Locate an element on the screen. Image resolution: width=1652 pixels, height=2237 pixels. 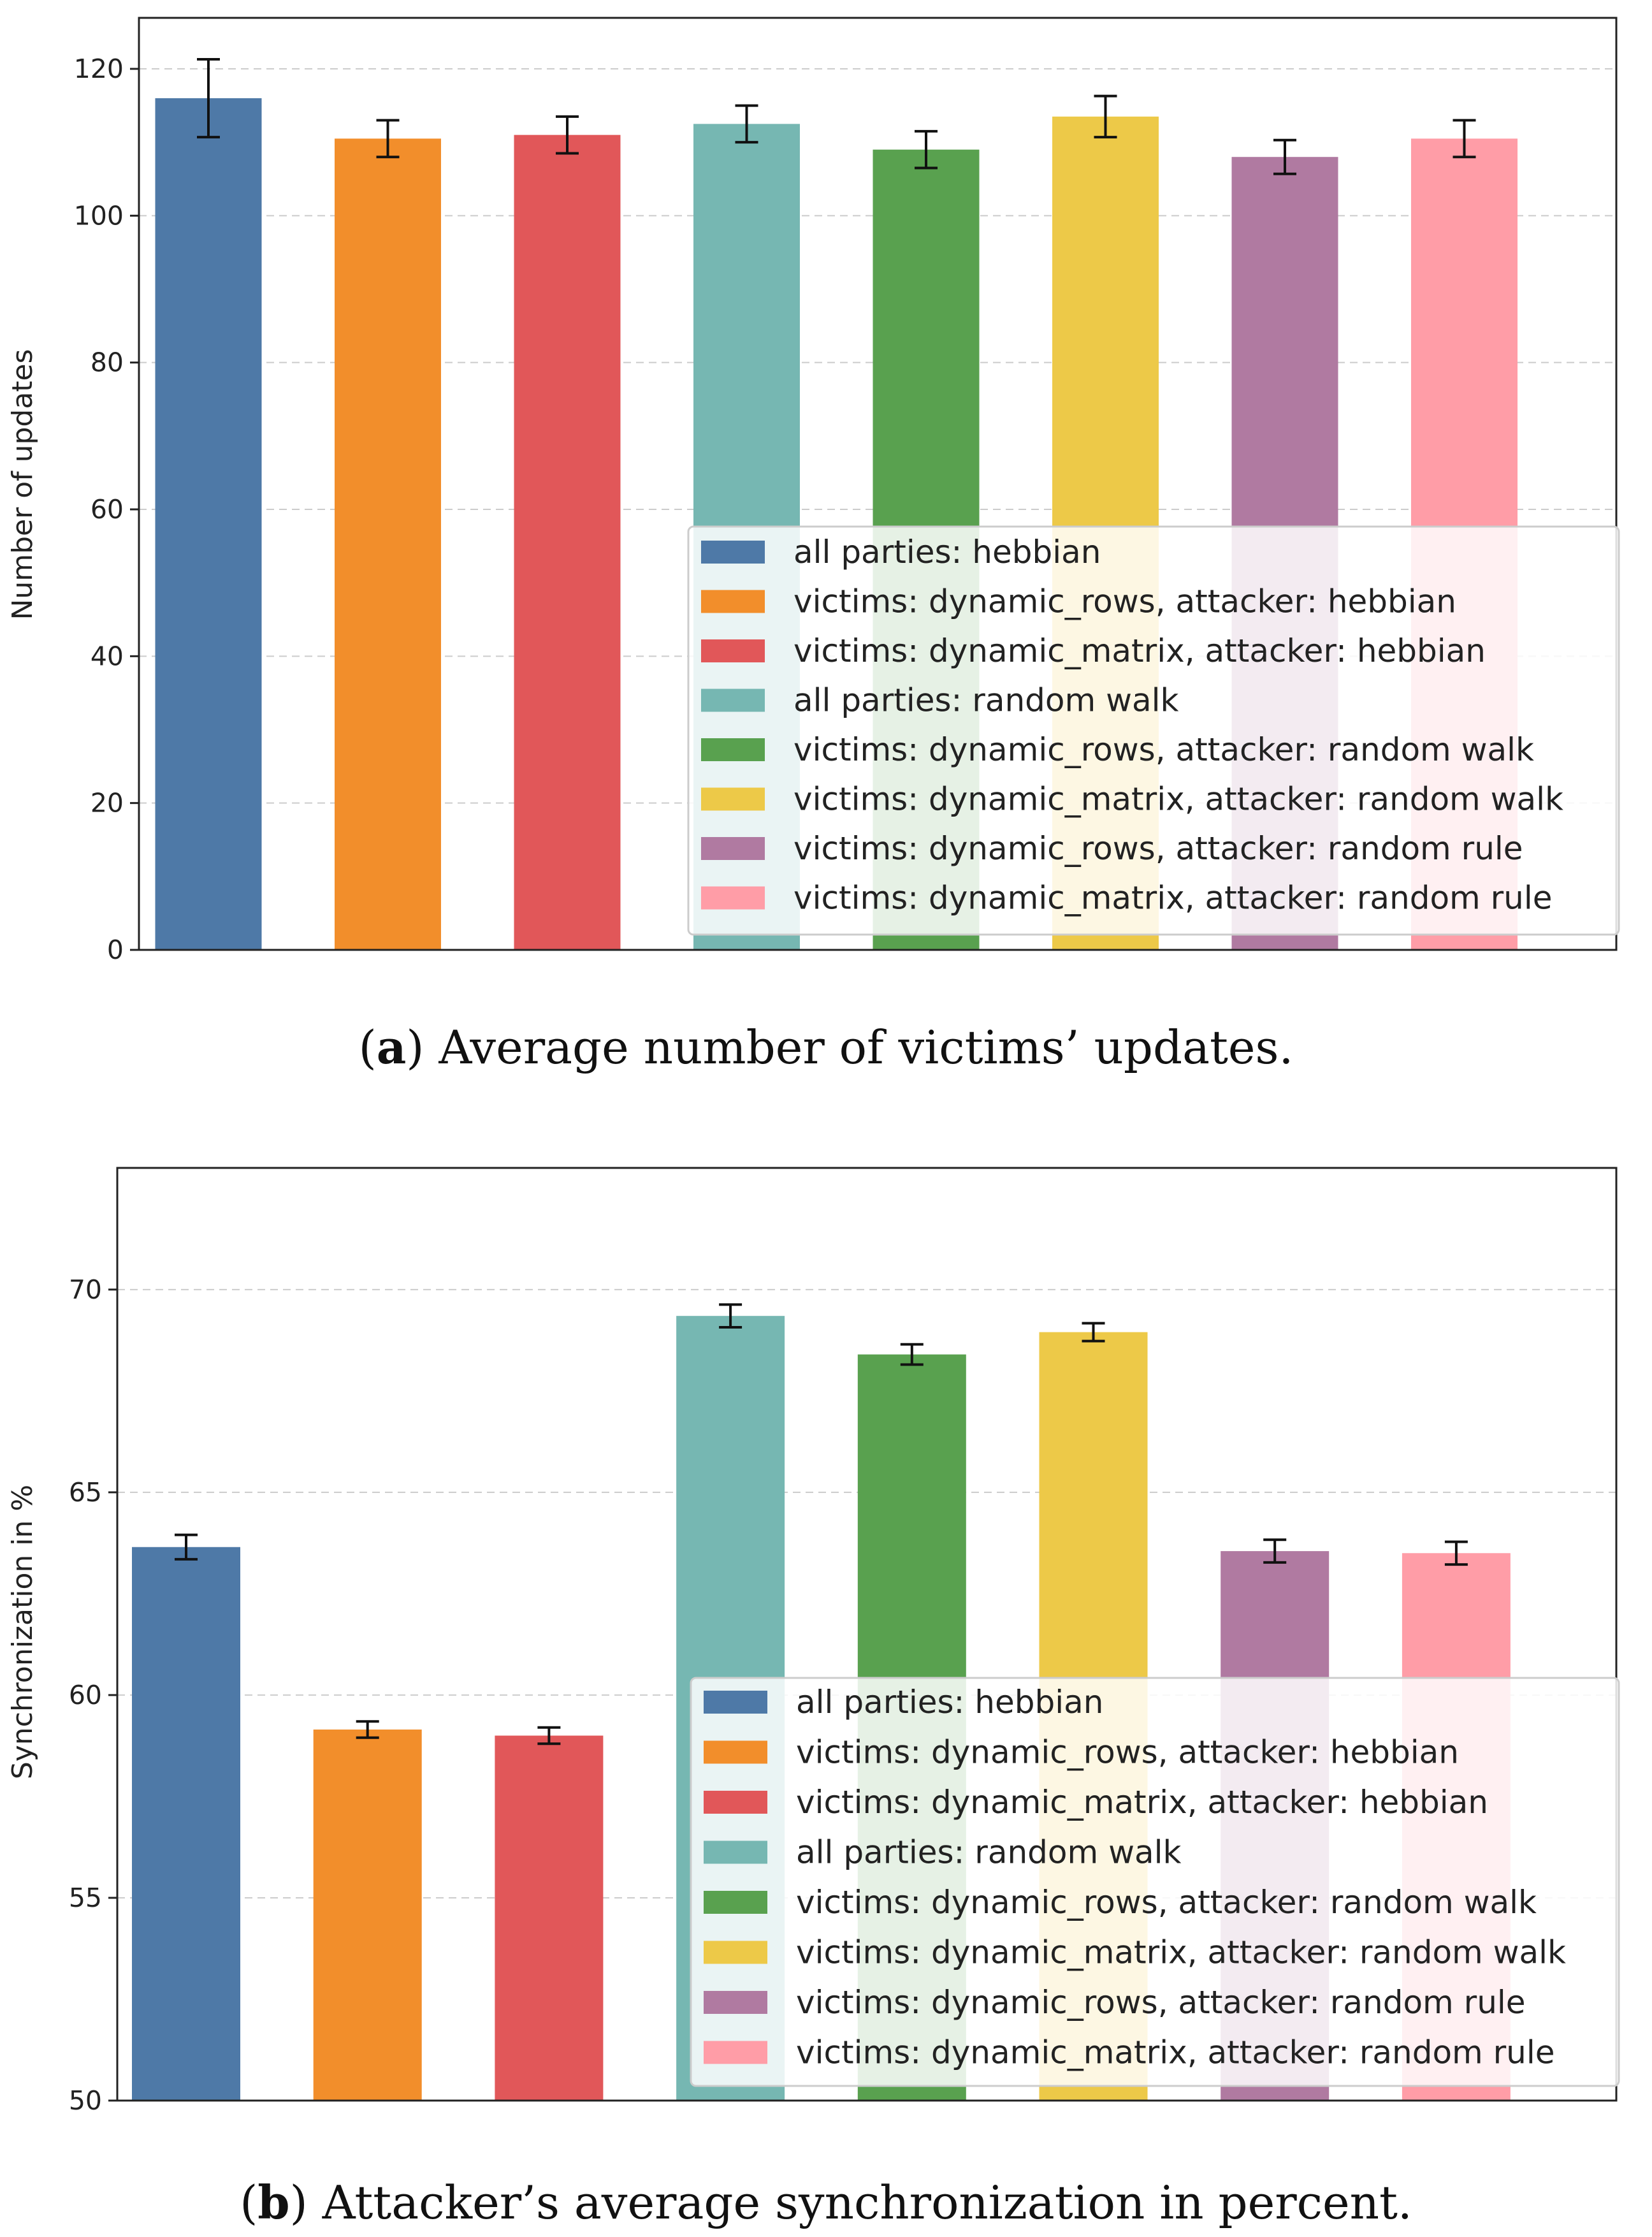
chart-b-legend is located at coordinates (1155, 1882).